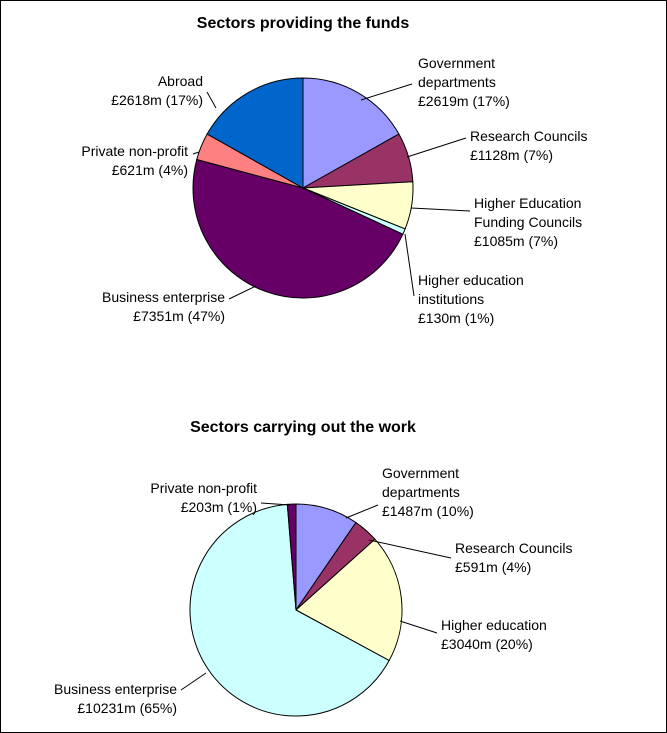 This screenshot has height=733, width=667. What do you see at coordinates (242, 292) in the screenshot?
I see `leader-line-funds-business-enterprise` at bounding box center [242, 292].